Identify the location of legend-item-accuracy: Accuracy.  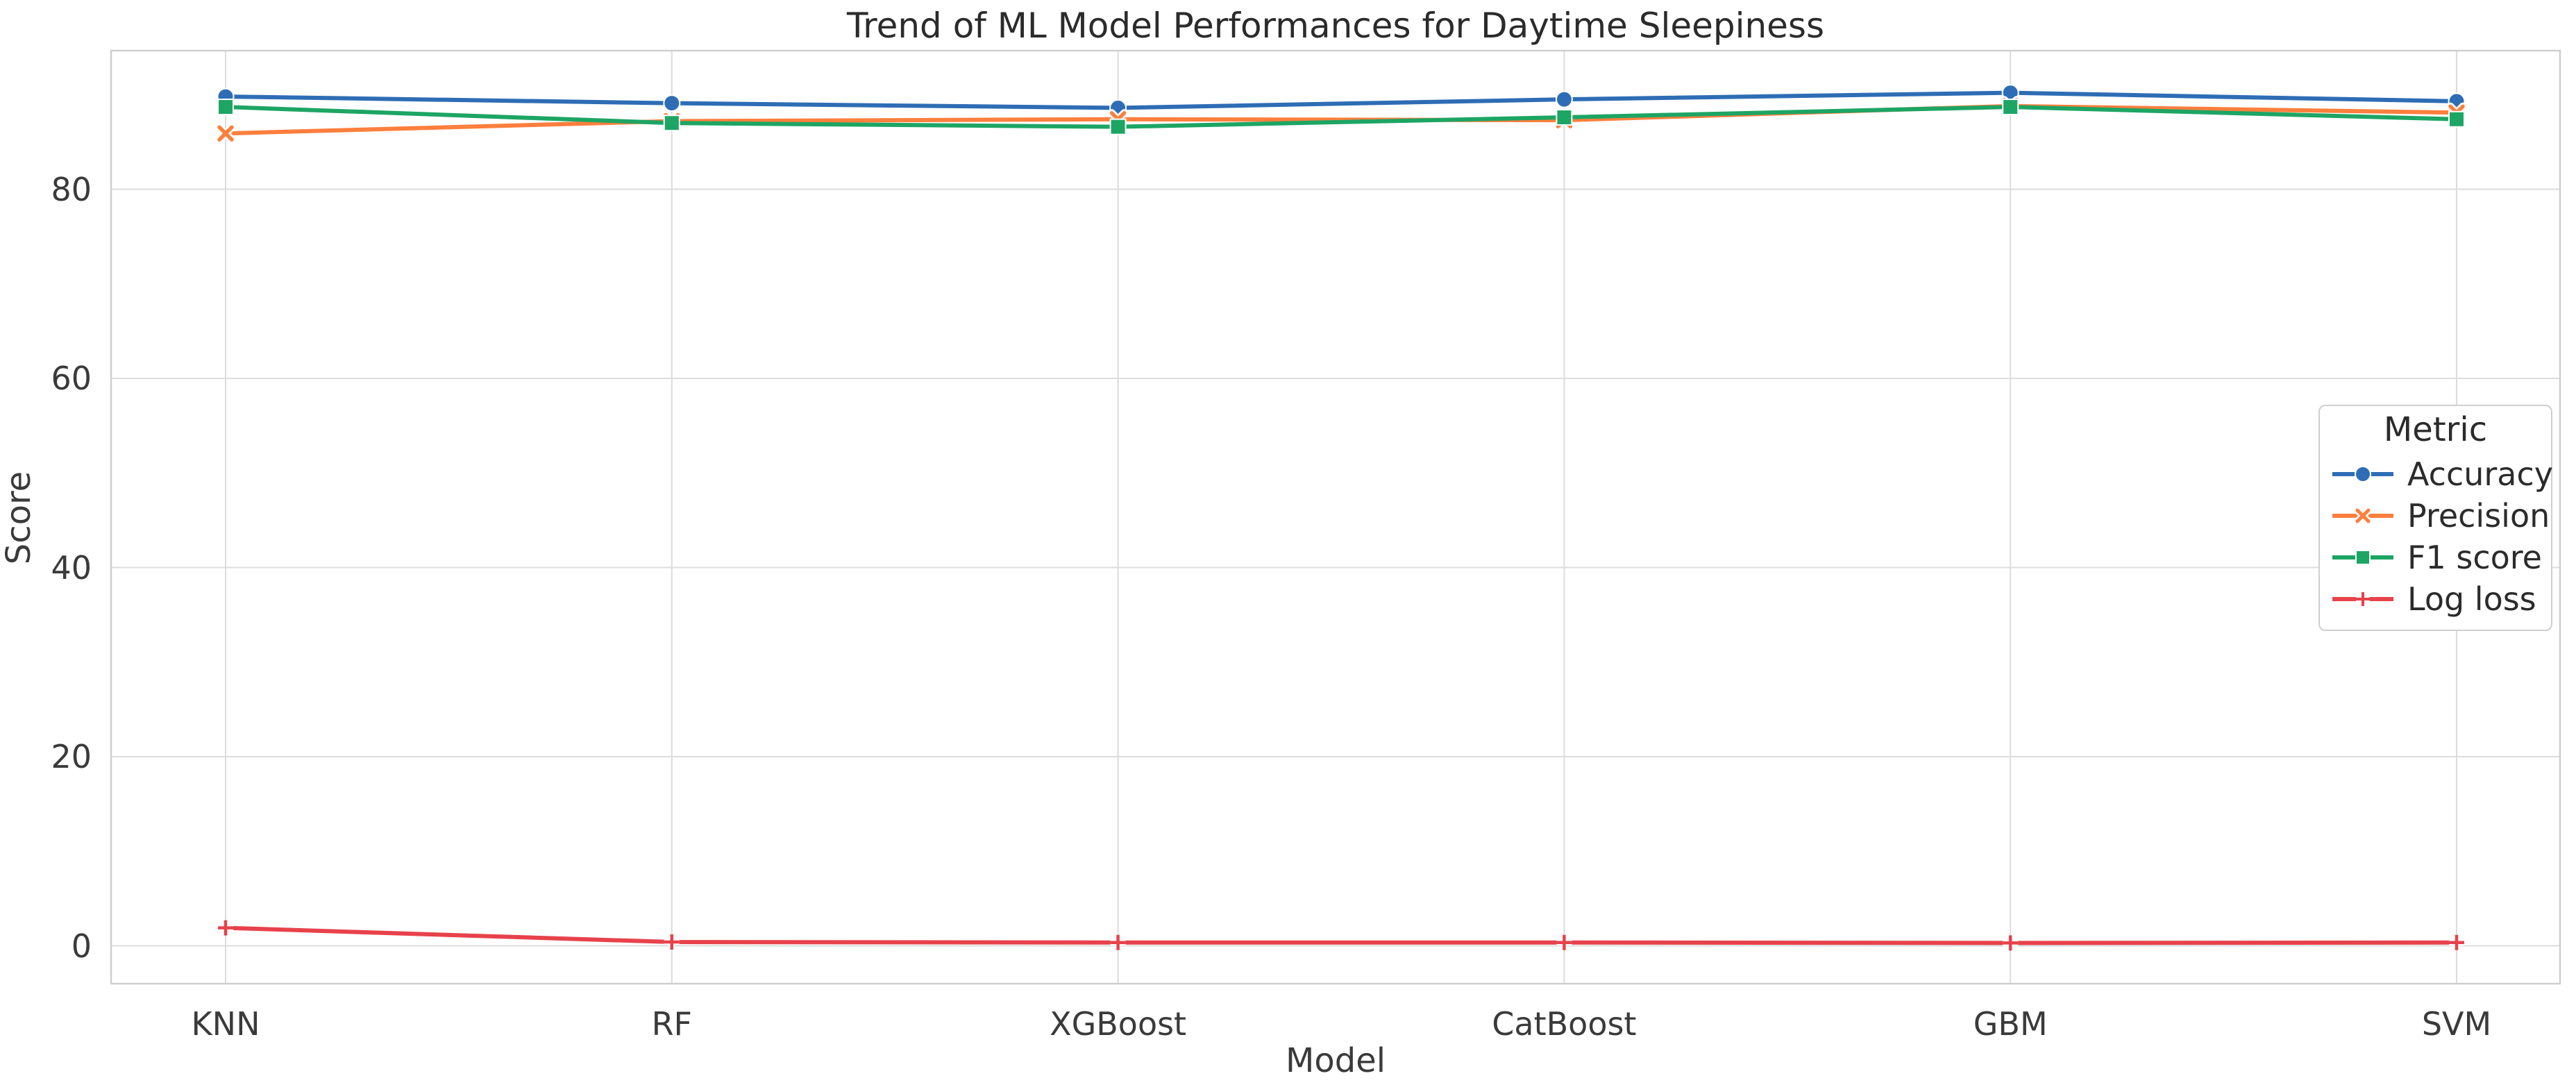
(2437, 474).